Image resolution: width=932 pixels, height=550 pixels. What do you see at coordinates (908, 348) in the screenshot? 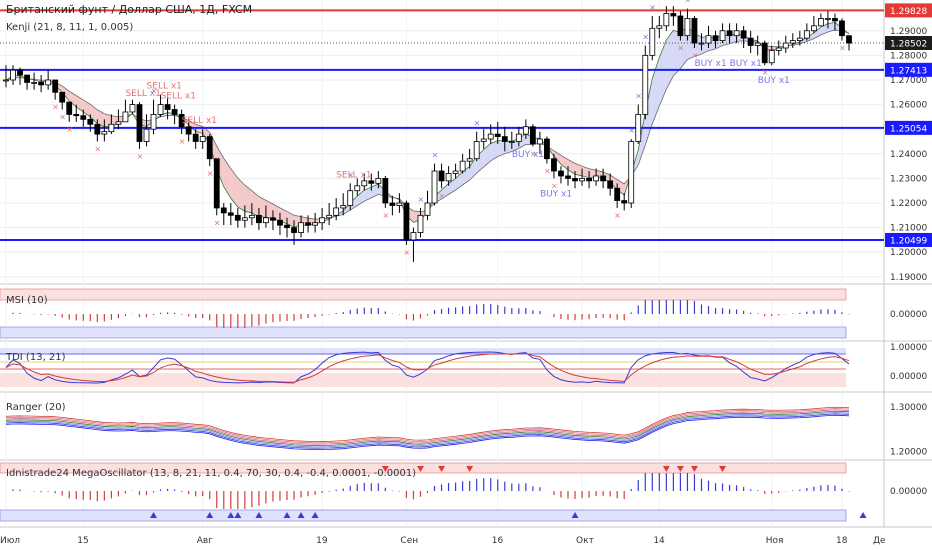
I see `tdi-axis-tick: 1.00000` at bounding box center [908, 348].